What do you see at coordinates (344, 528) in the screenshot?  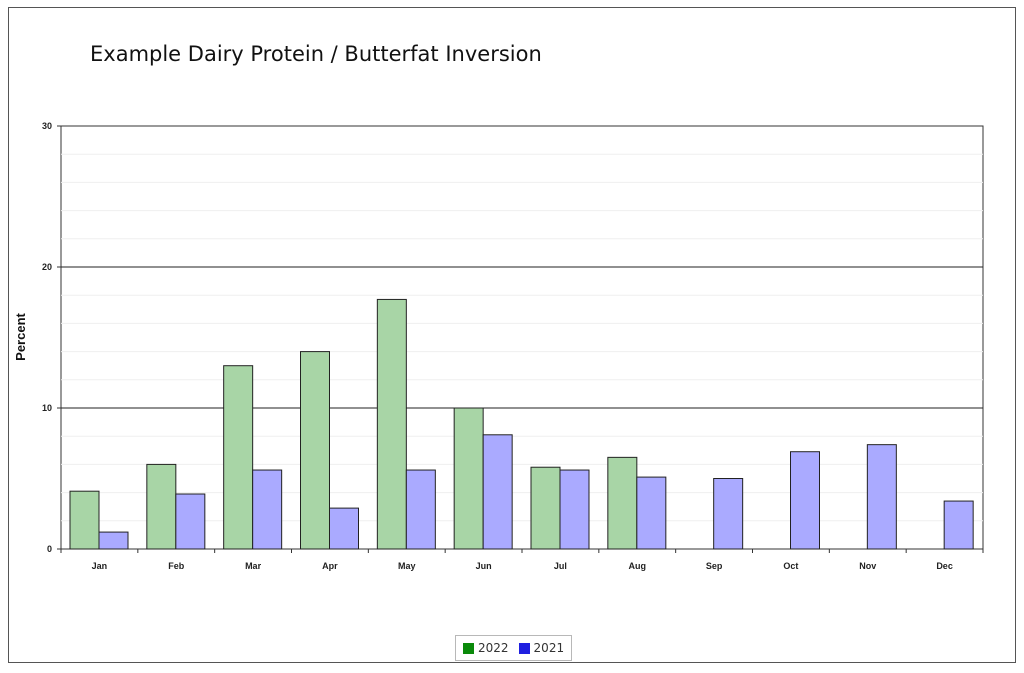 I see `bar-2021-apr` at bounding box center [344, 528].